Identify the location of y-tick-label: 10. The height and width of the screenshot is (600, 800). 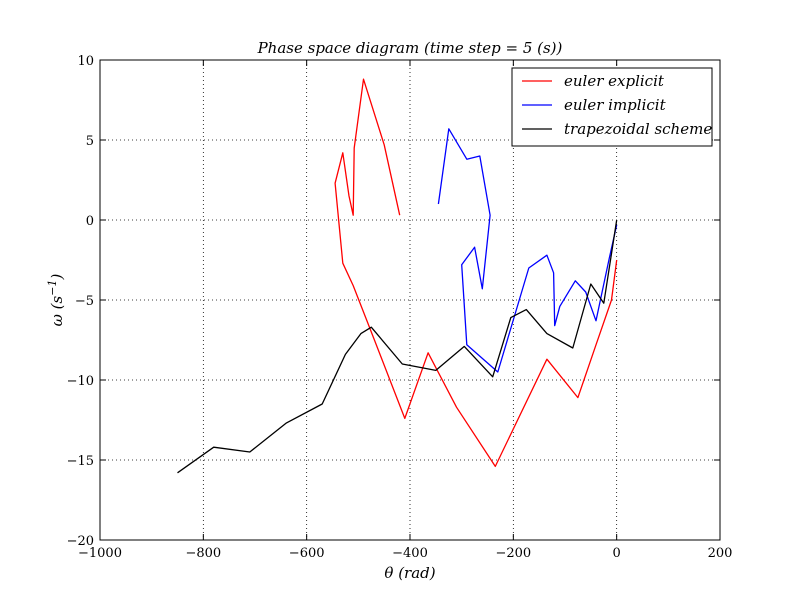
(85, 61).